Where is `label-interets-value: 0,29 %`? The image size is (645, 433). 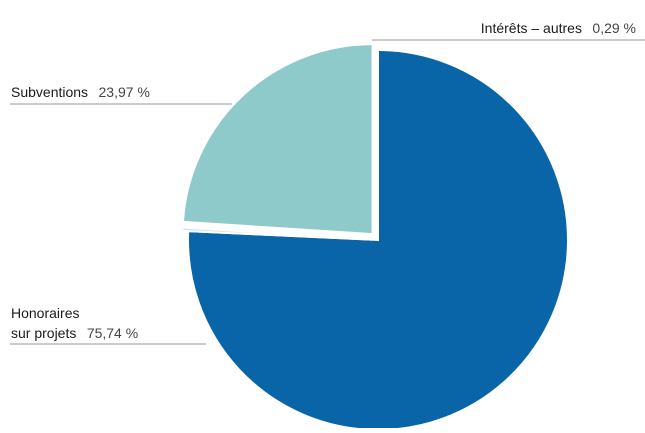 label-interets-value: 0,29 % is located at coordinates (614, 28).